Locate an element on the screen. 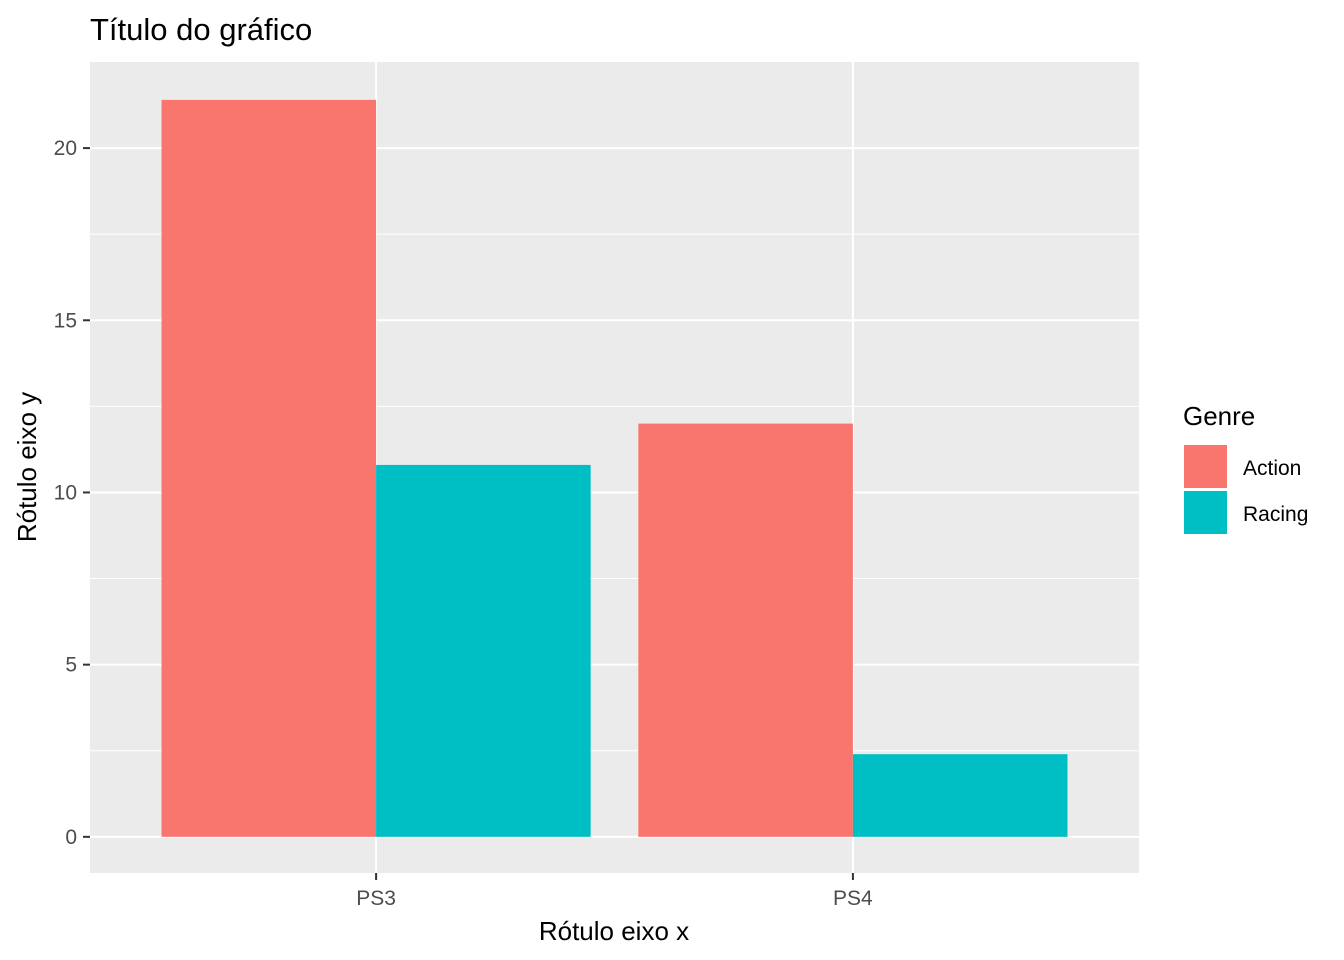 This screenshot has width=1344, height=960. bar-racing-ps4 is located at coordinates (960, 795).